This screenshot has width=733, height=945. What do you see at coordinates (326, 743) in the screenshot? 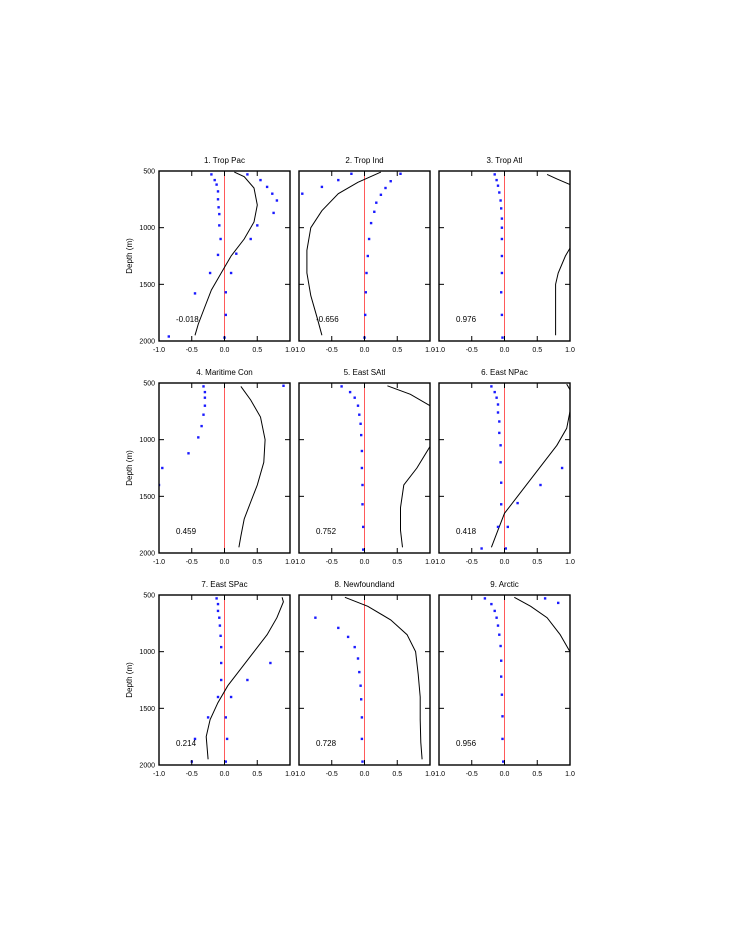
I see `correlation-label: 0.728` at bounding box center [326, 743].